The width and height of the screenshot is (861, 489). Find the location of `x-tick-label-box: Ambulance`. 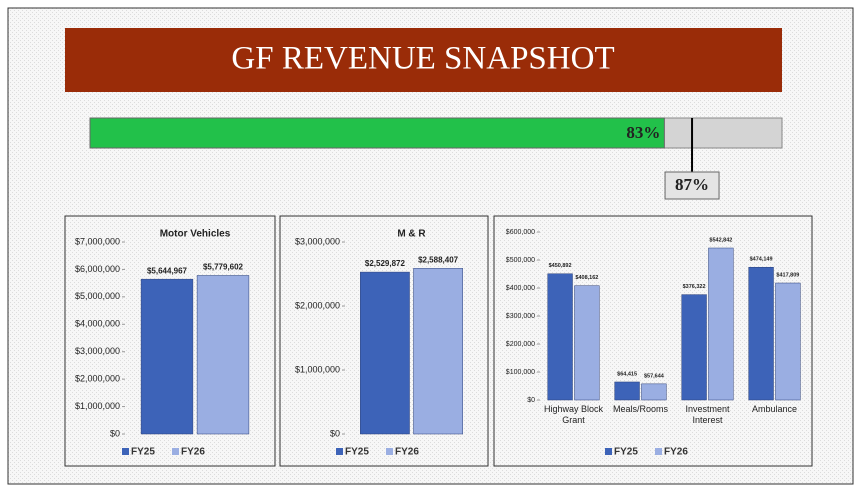

x-tick-label-box: Ambulance is located at coordinates (774, 409).